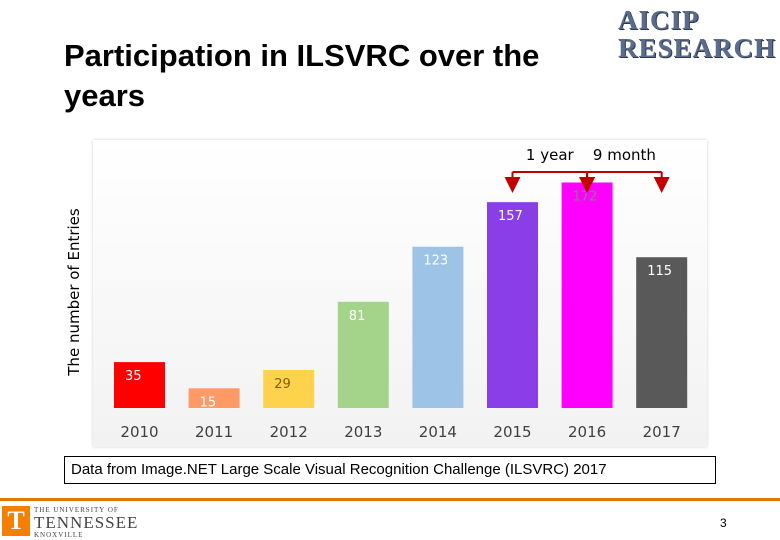 This screenshot has width=780, height=540. What do you see at coordinates (512, 305) in the screenshot?
I see `bar-2015` at bounding box center [512, 305].